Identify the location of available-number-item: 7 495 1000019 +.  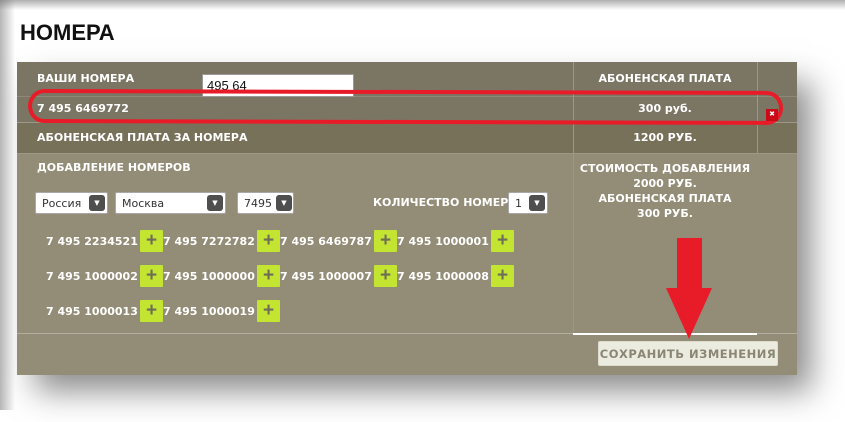
(221, 311).